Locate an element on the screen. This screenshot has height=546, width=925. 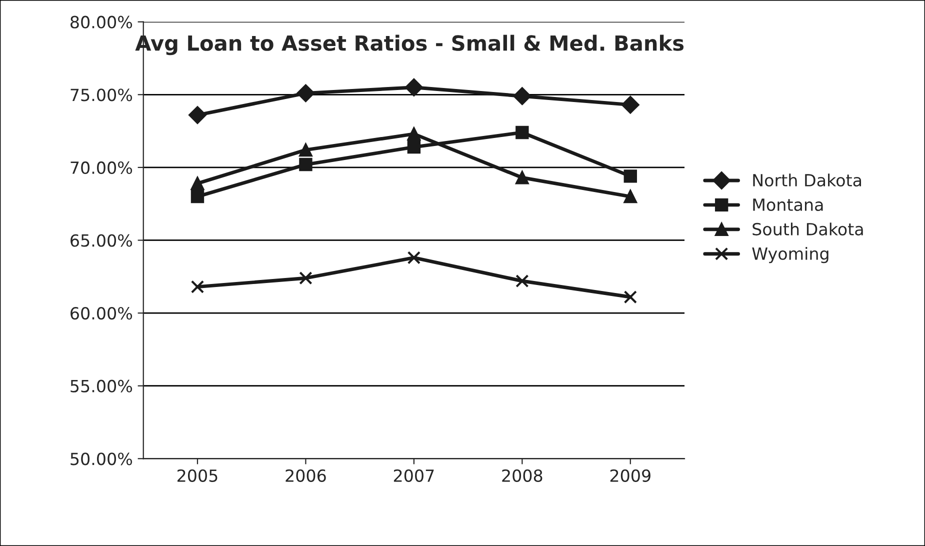
y-tick-label: 75.00% is located at coordinates (101, 95).